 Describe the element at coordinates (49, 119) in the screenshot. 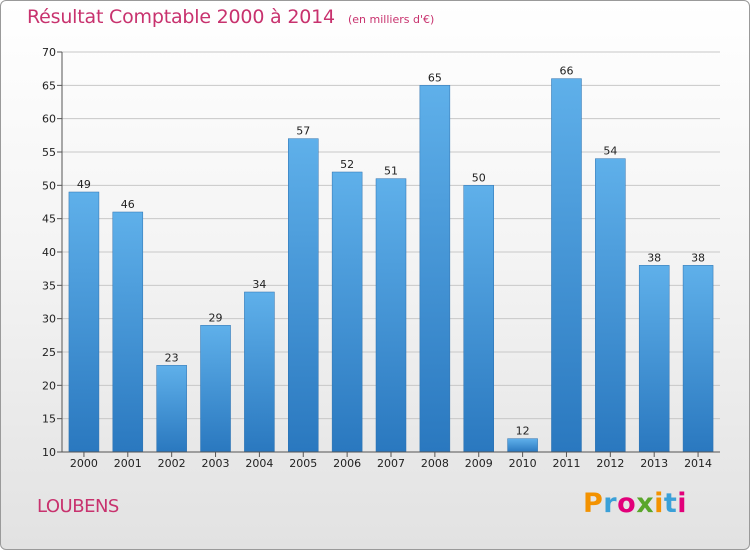

I see `y-tick-label: 60` at that location.